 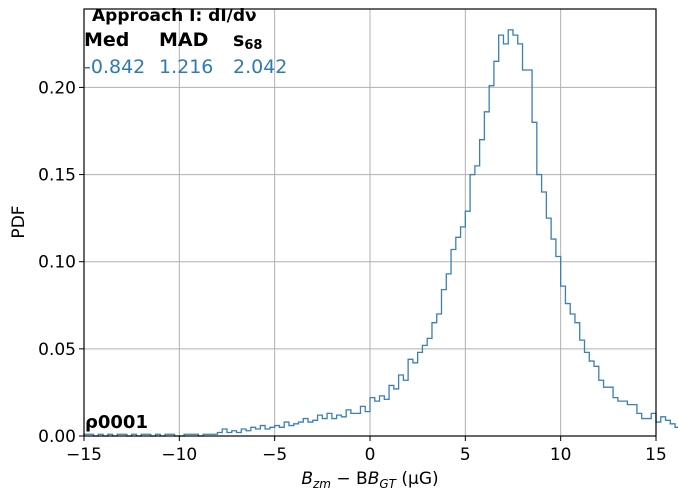 I want to click on mad-value: 1.216, so click(x=186, y=67).